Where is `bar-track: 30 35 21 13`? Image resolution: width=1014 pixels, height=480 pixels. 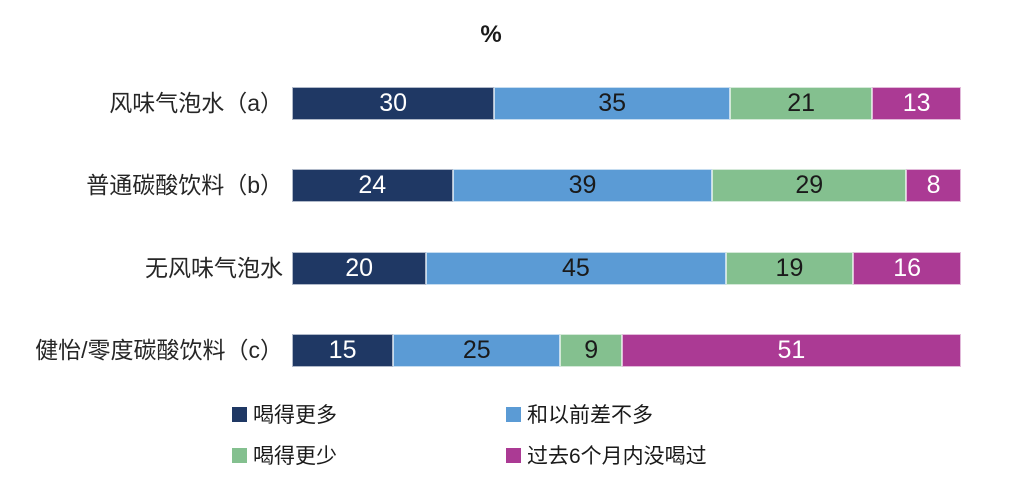 bar-track: 30 35 21 13 is located at coordinates (626, 103).